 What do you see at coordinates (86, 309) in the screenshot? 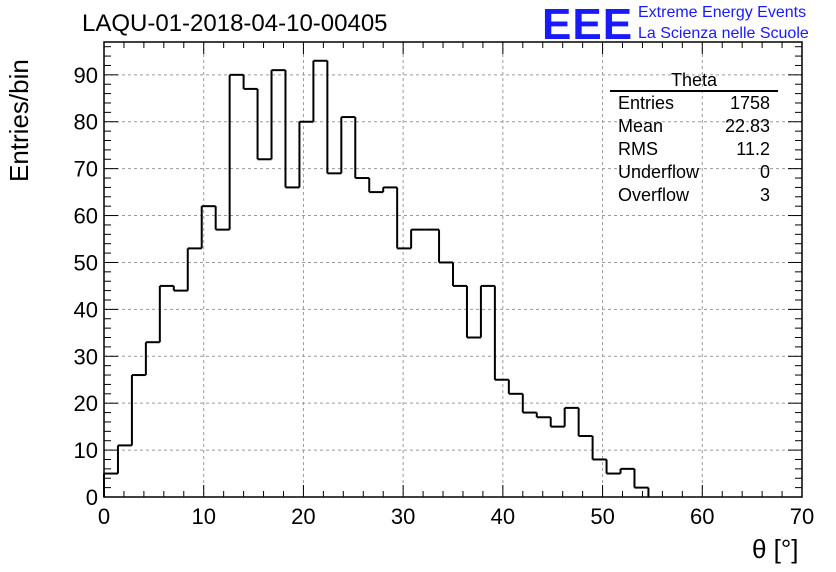
I see `y-tick-label: 40` at bounding box center [86, 309].